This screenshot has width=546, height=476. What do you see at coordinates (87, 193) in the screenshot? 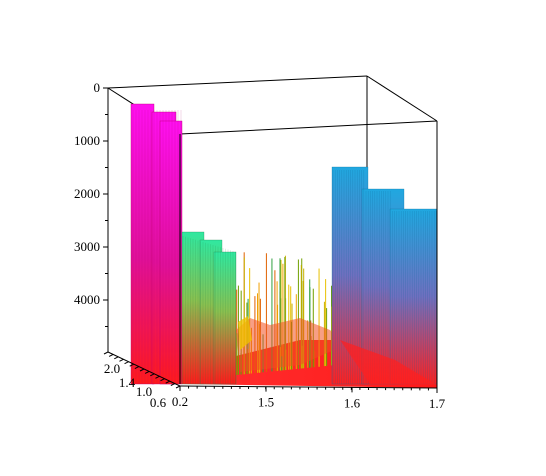
I see `z-tick-label: 2000` at bounding box center [87, 193].